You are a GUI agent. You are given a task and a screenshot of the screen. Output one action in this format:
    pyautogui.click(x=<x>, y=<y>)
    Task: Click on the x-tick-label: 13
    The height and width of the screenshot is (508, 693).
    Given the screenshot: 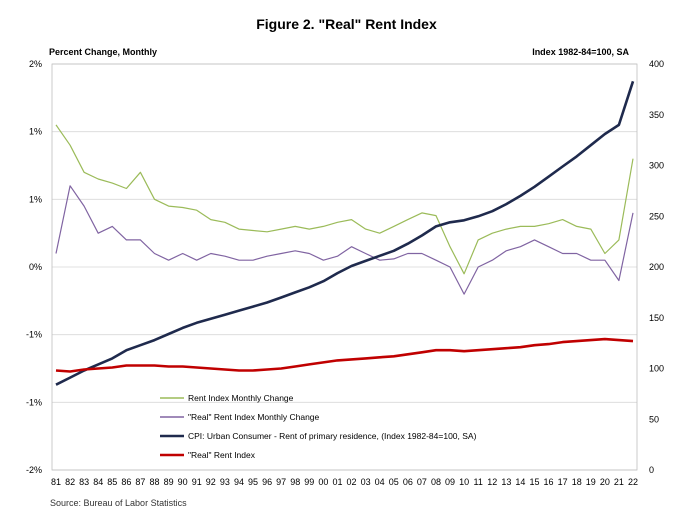 What is the action you would take?
    pyautogui.click(x=506, y=482)
    